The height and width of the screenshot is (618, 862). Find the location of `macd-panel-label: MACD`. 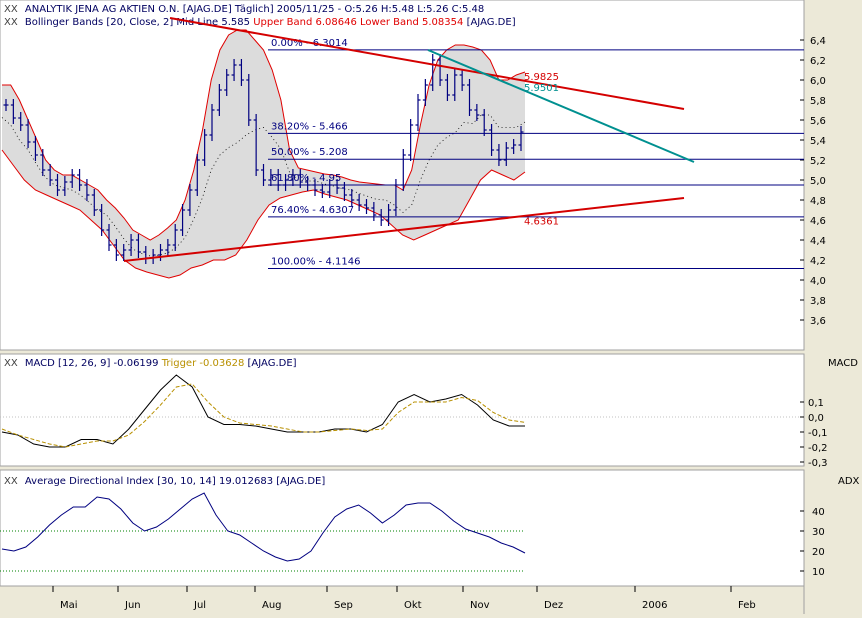

macd-panel-label: MACD is located at coordinates (843, 363).